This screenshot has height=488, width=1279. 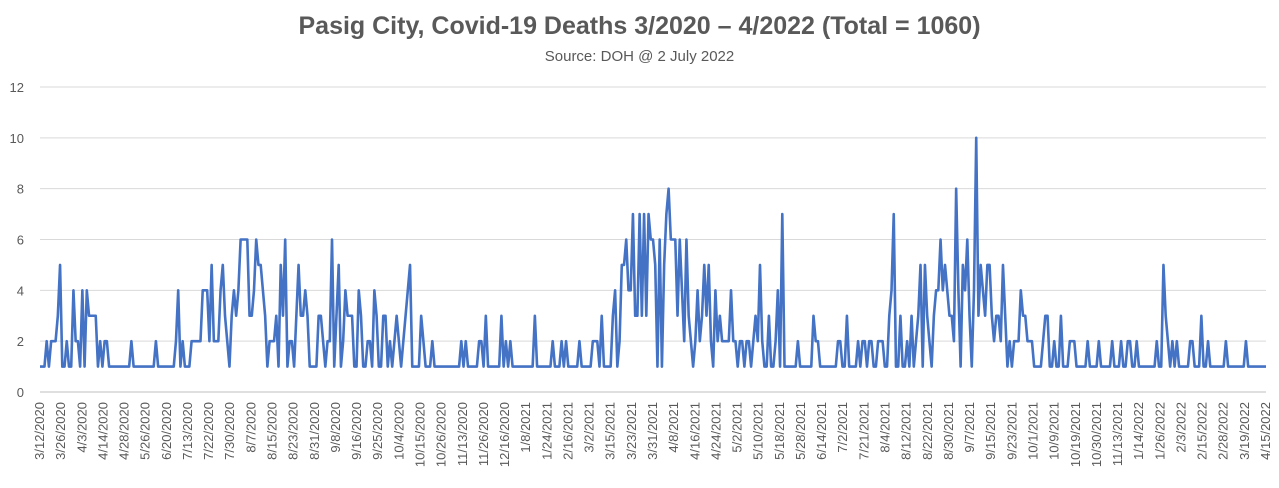 I want to click on x-tick-label: 5/26/2020, so click(x=145, y=431).